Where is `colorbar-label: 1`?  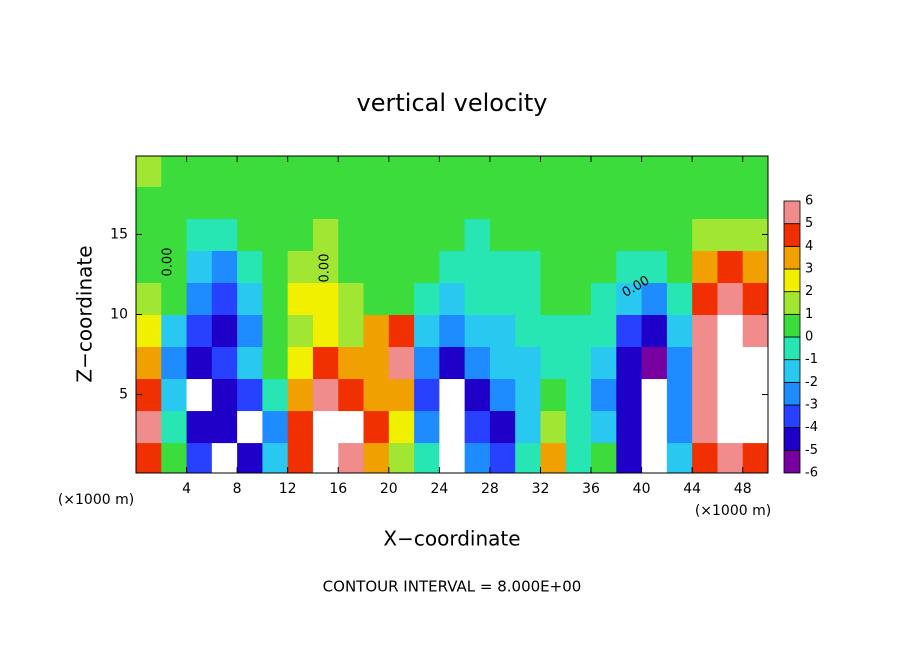 colorbar-label: 1 is located at coordinates (809, 314).